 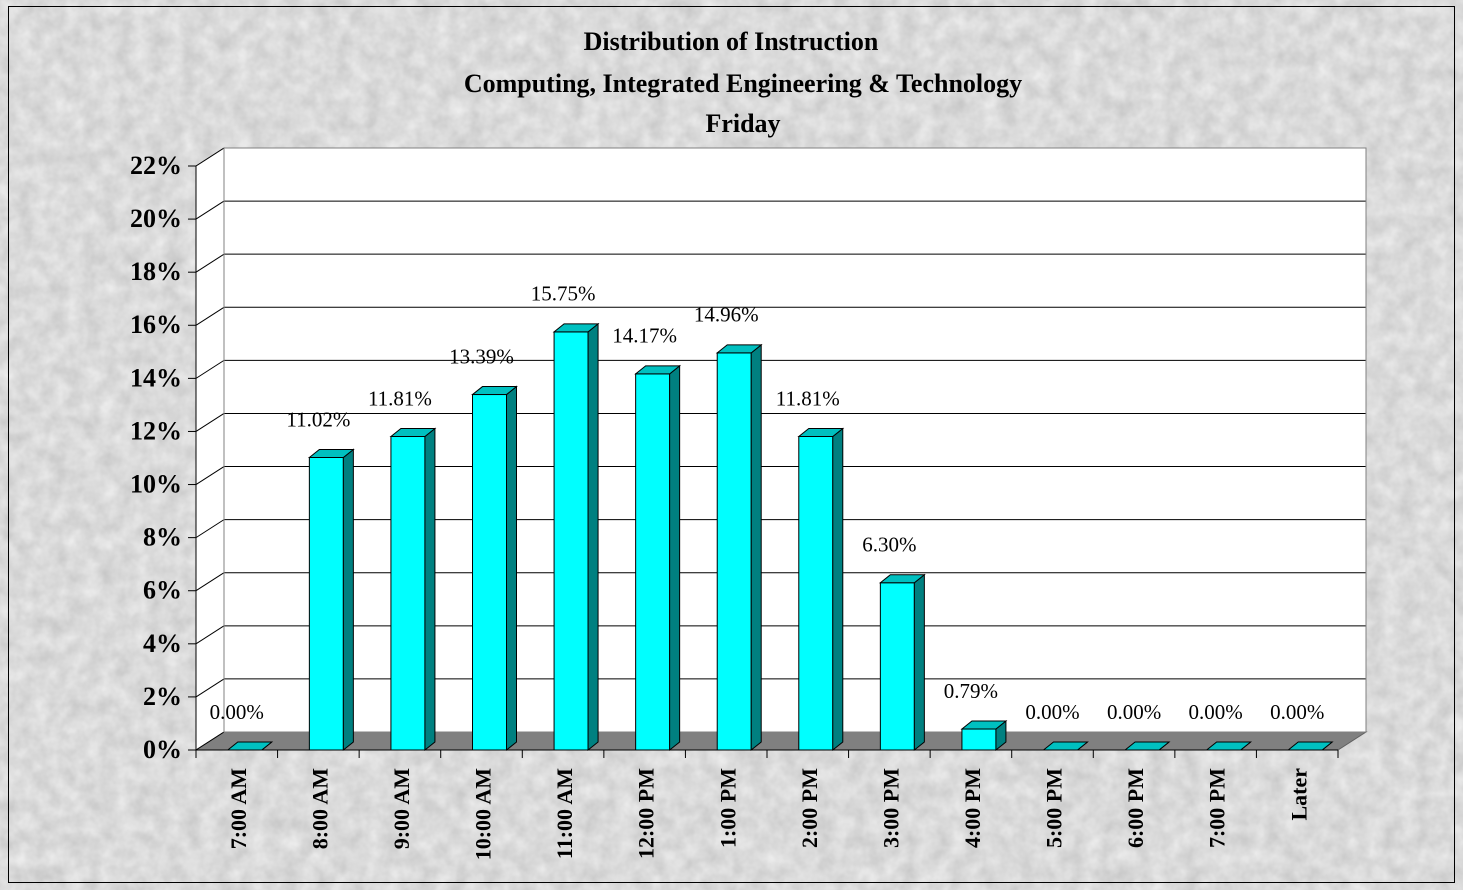 I want to click on chart-title: Distribution of Instruction, so click(x=731, y=41).